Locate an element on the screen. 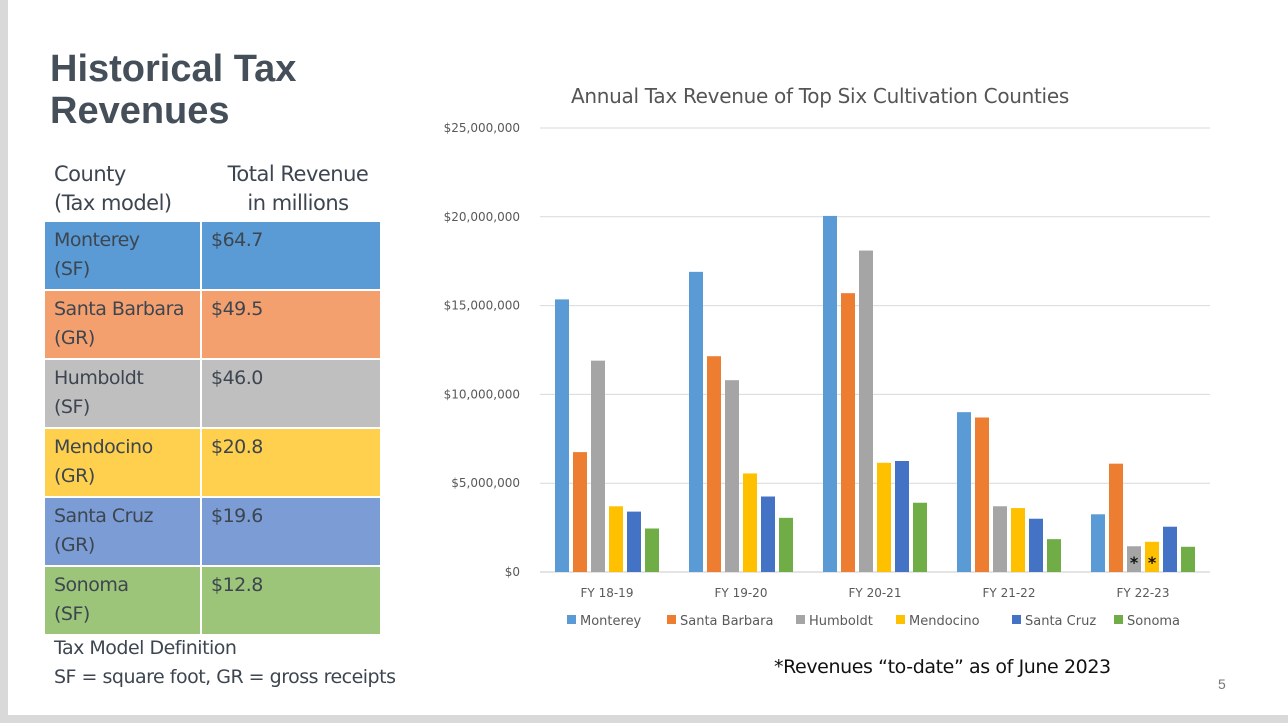 This screenshot has width=1288, height=723. x-tick-label: FY 18-19 is located at coordinates (607, 593).